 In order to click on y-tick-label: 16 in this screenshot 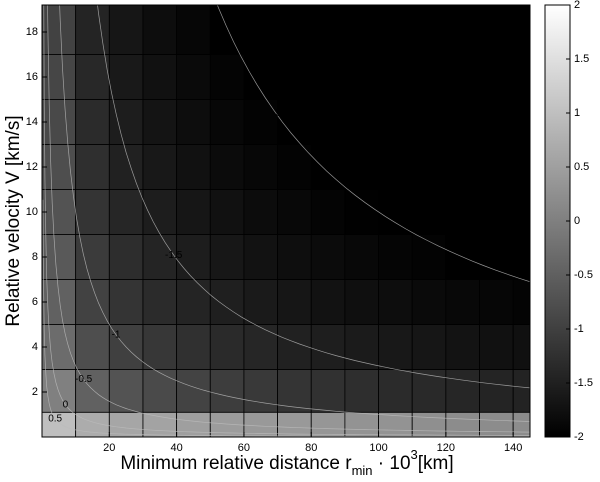, I will do `click(32, 77)`.